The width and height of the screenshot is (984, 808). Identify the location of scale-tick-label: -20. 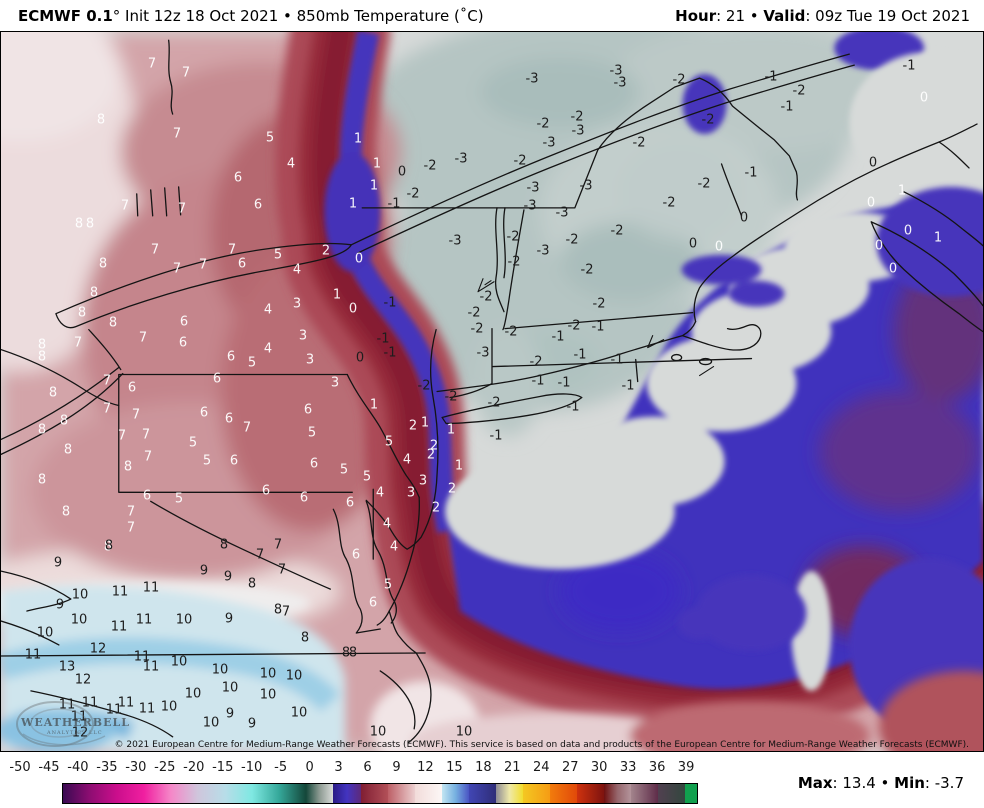
(194, 767).